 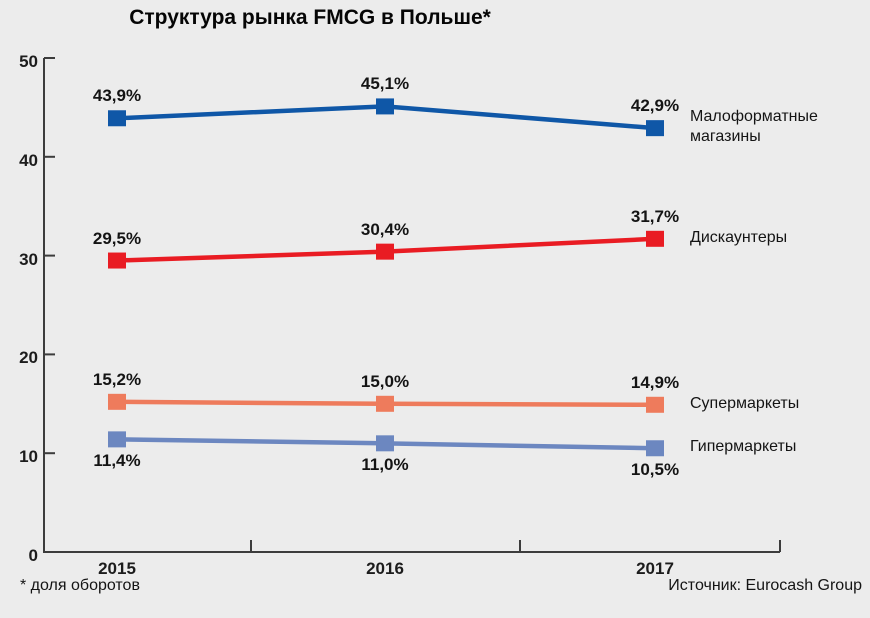 I want to click on data-label: 10,5%, so click(x=655, y=470).